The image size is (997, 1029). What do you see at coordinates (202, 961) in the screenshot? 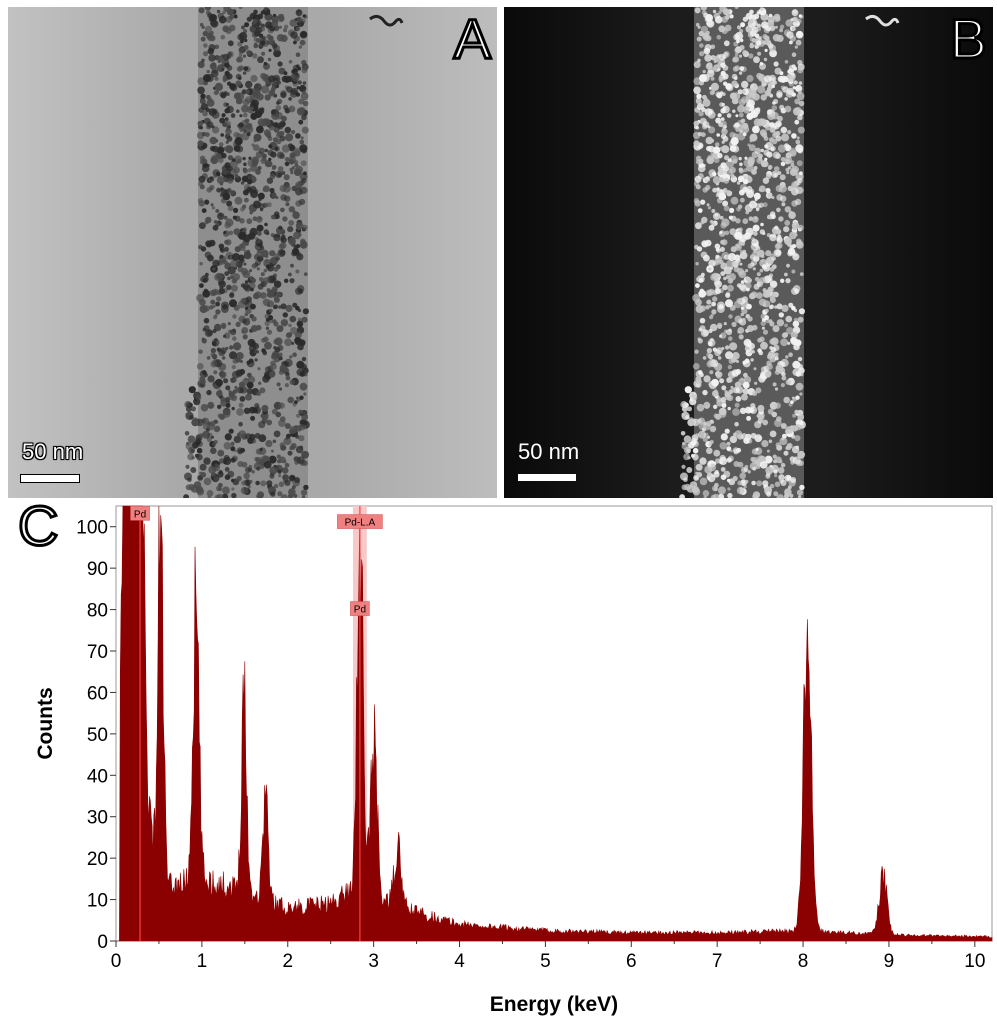
I see `x-tick-label: 1` at bounding box center [202, 961].